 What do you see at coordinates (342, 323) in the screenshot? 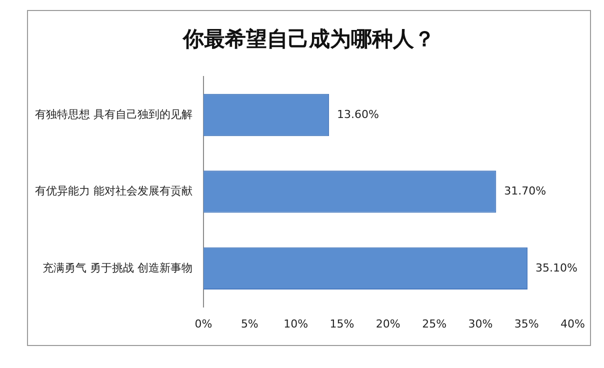
I see `x-tick-label: 15%` at bounding box center [342, 323].